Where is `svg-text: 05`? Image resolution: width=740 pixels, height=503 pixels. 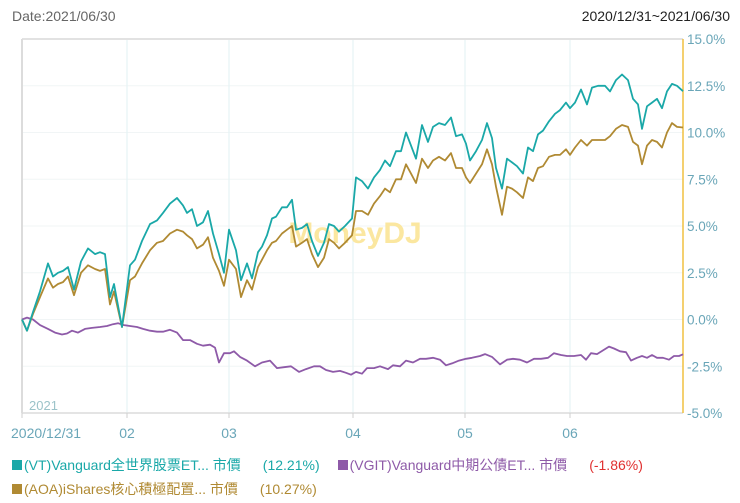
svg-text: 05 is located at coordinates (465, 433).